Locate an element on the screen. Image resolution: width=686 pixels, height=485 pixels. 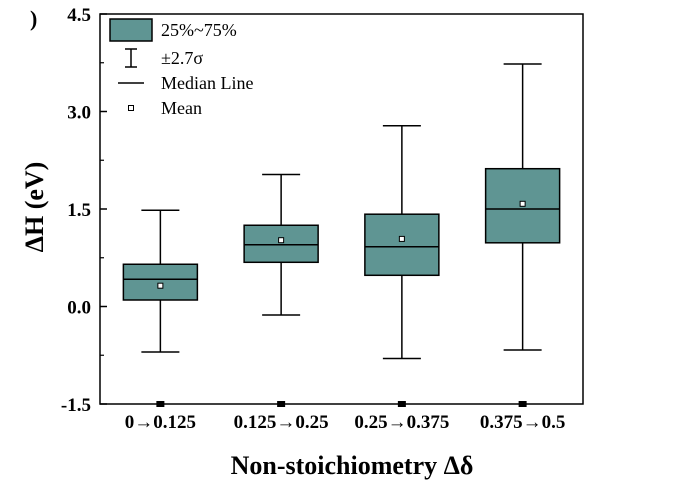
legend-label: ±2.7σ is located at coordinates (182, 58).